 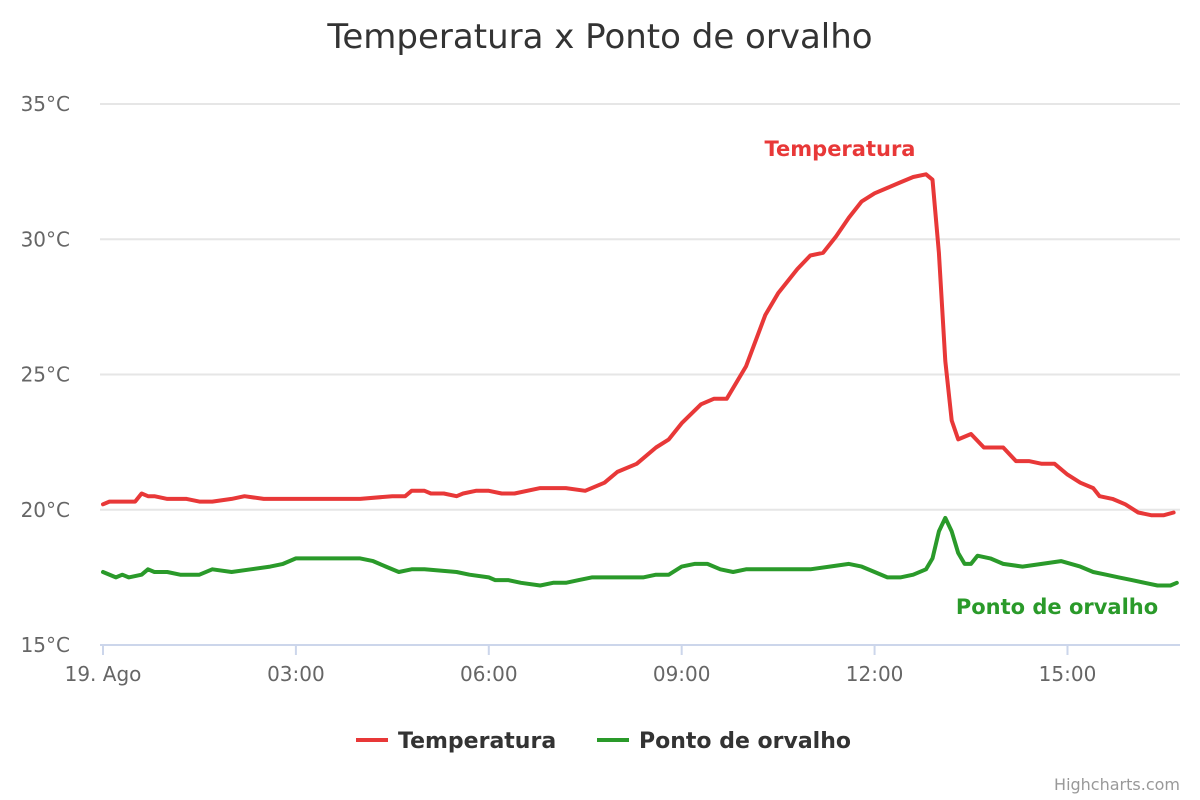 I want to click on legend-item-ponto-de-orvalho: Ponto de orvalho, so click(x=724, y=741).